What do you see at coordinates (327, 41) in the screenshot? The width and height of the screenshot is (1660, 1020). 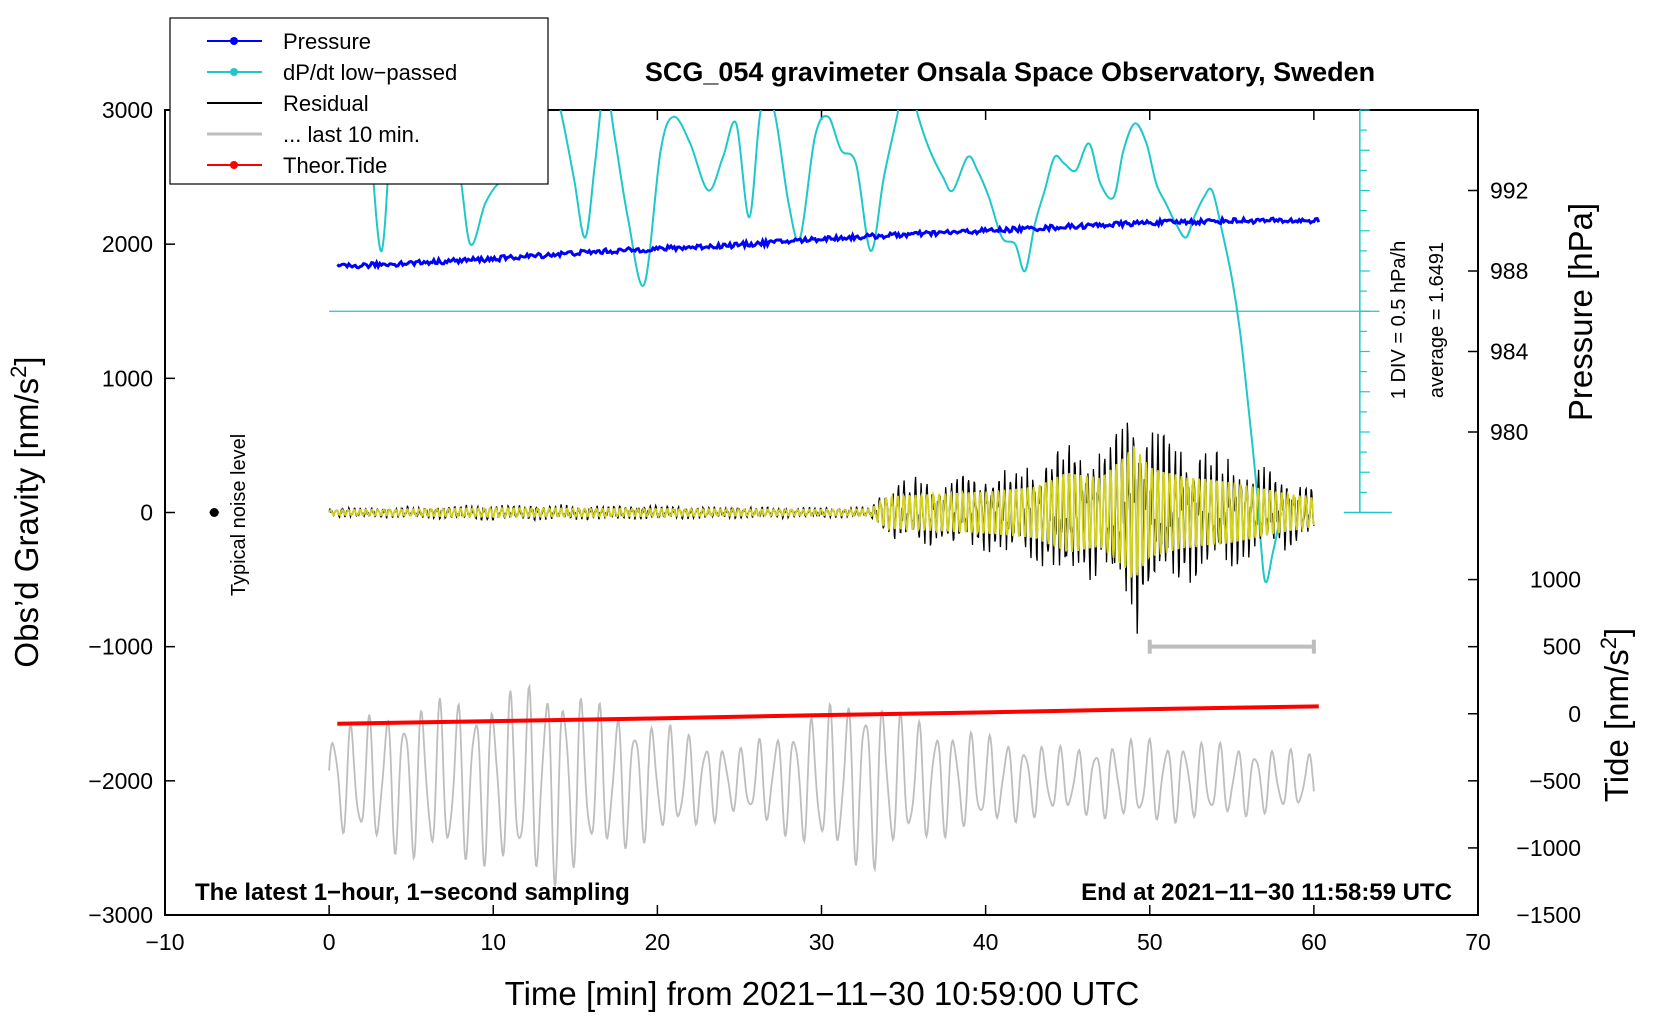 I see `legend-label: Pressure` at bounding box center [327, 41].